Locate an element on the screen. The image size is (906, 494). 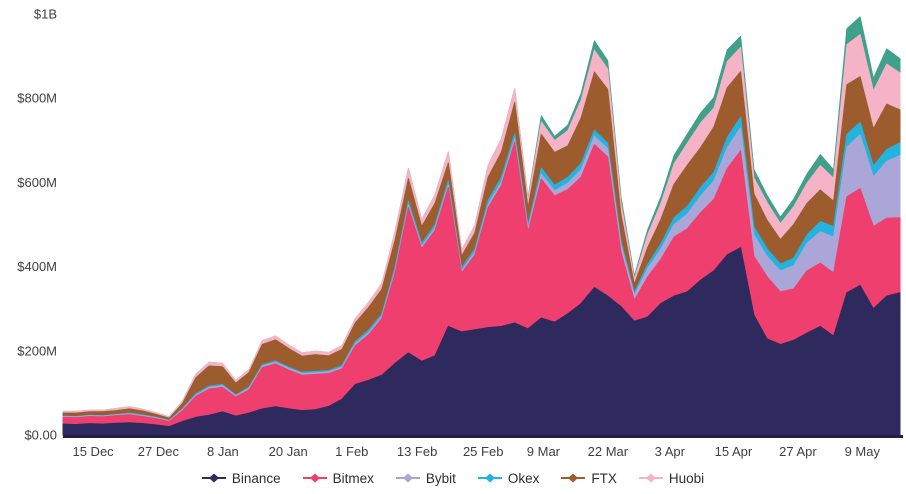
x-axis-tick-label: 25 Feb is located at coordinates (483, 451).